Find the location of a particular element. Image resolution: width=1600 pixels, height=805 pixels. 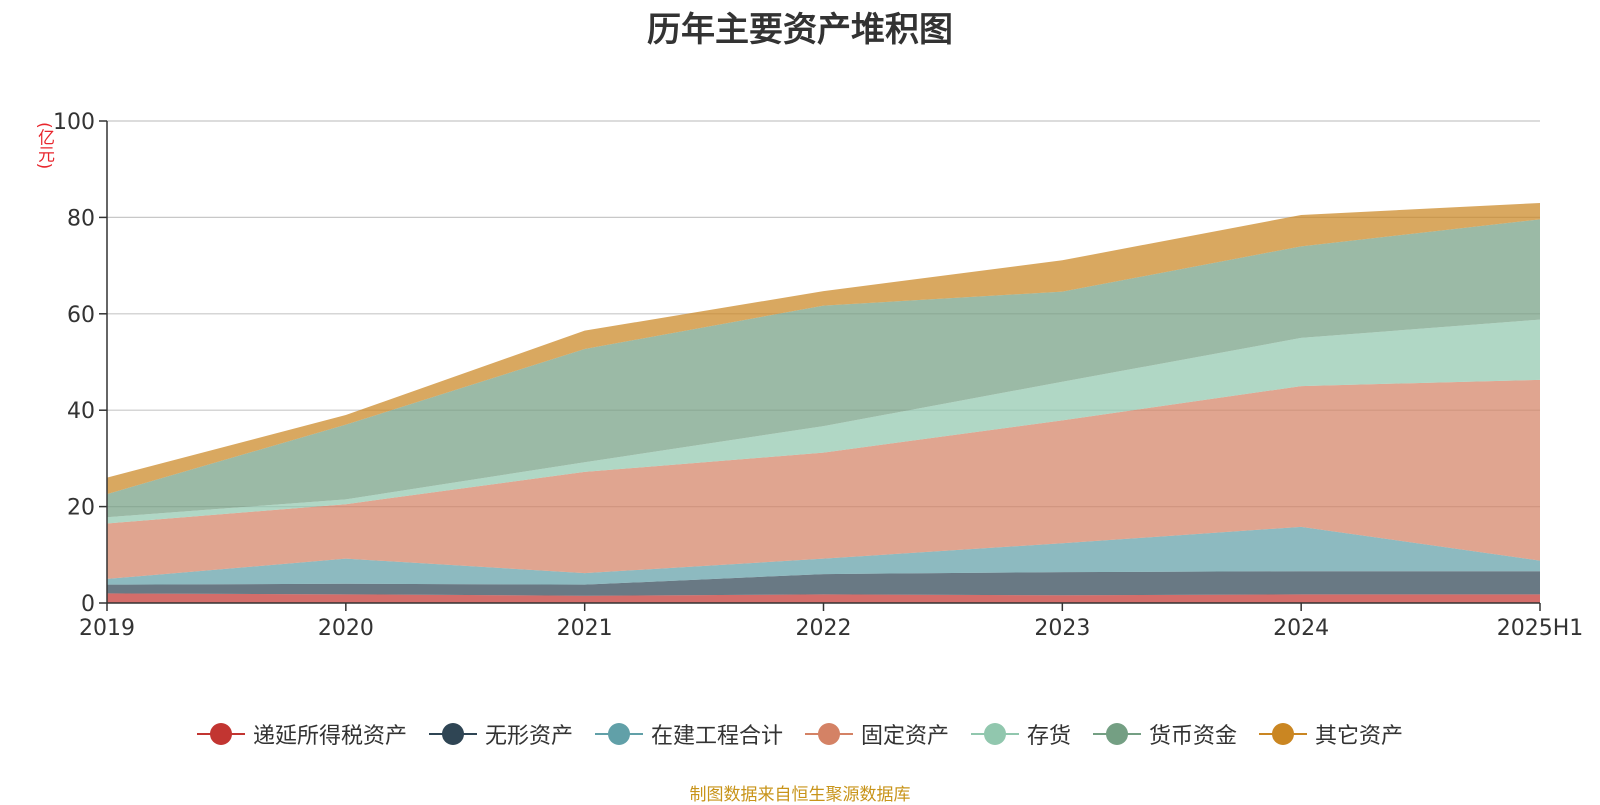

legend: 递延所得税资产 无形资产 在建工程合计 固定资产 存货 货币资金 其它资产 is located at coordinates (800, 734).